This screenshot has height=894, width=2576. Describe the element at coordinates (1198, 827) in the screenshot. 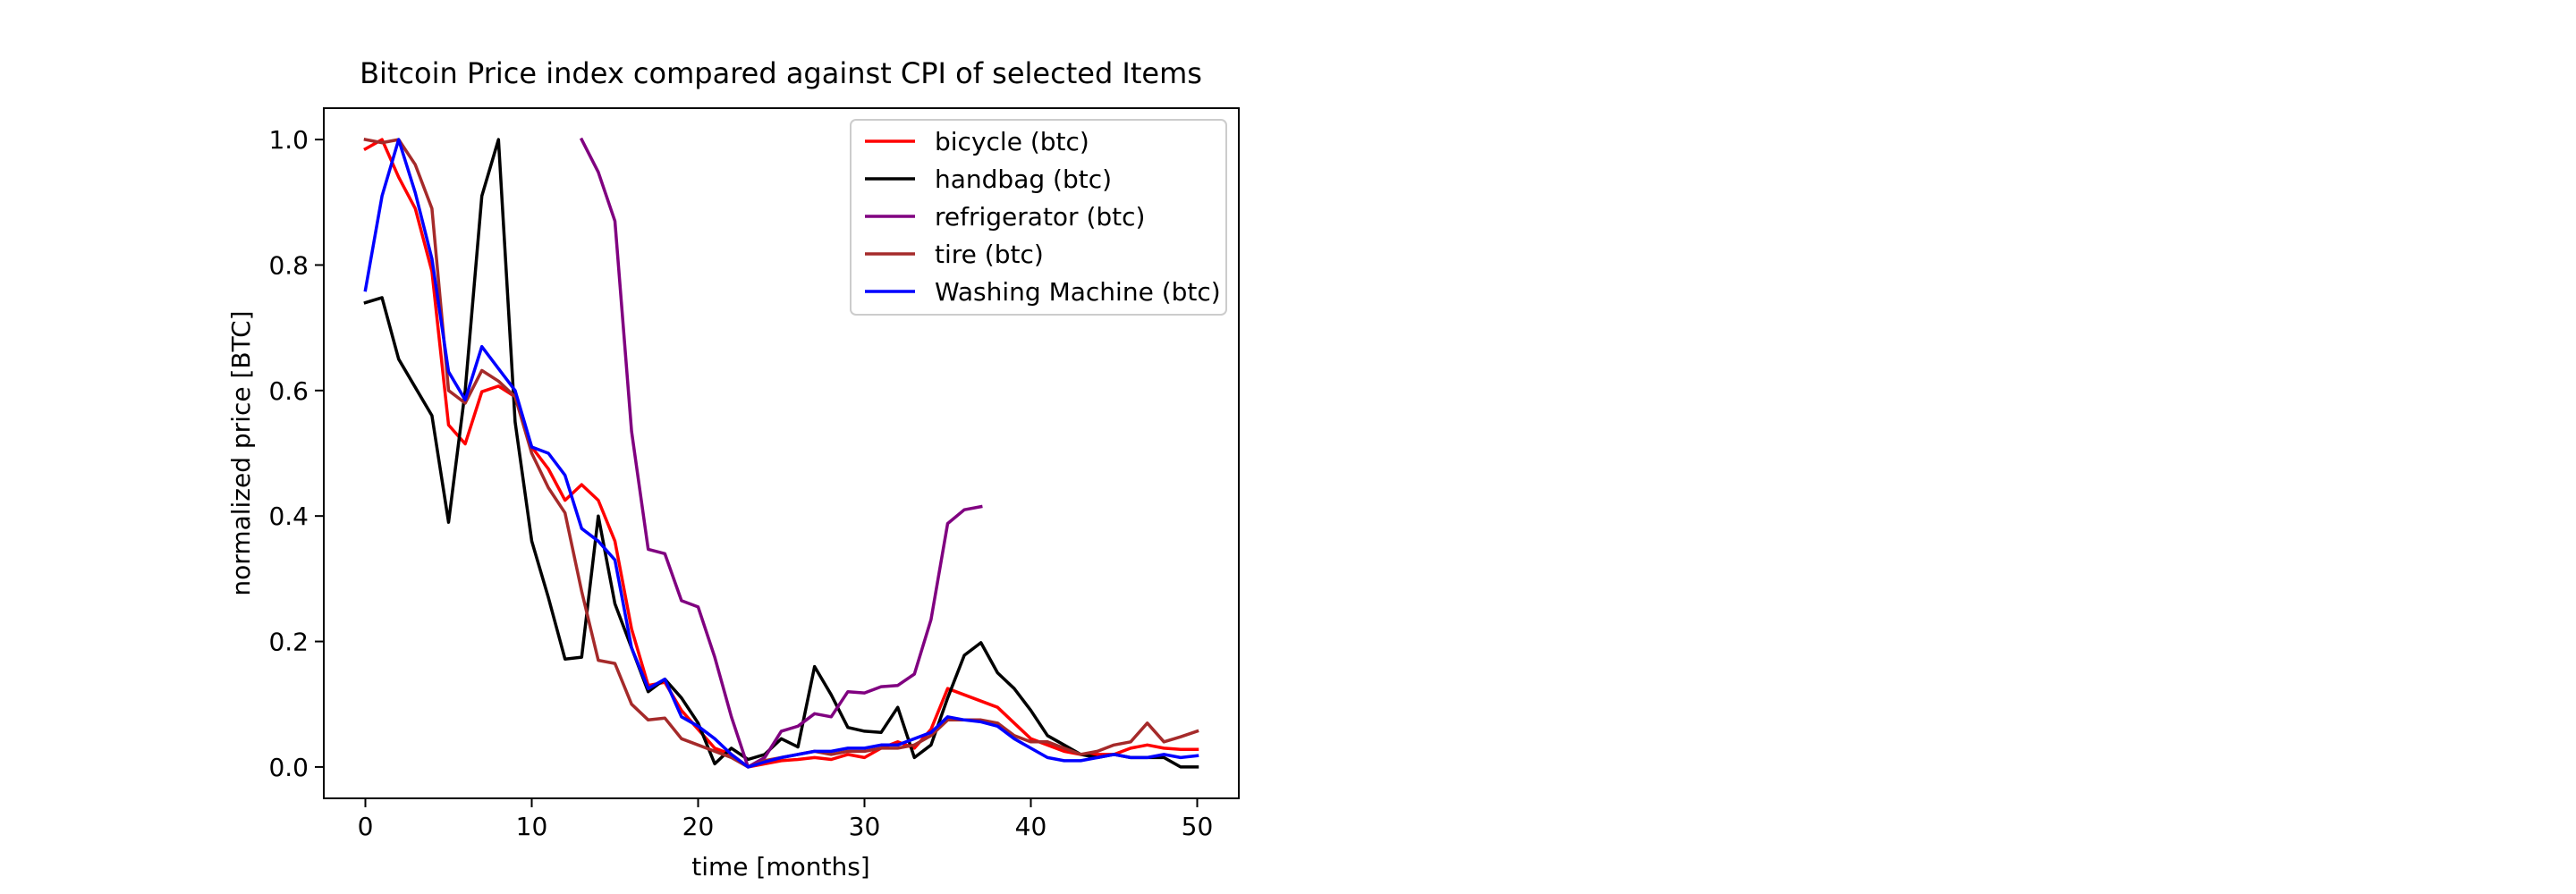

I see `x-tick-label: 50` at that location.